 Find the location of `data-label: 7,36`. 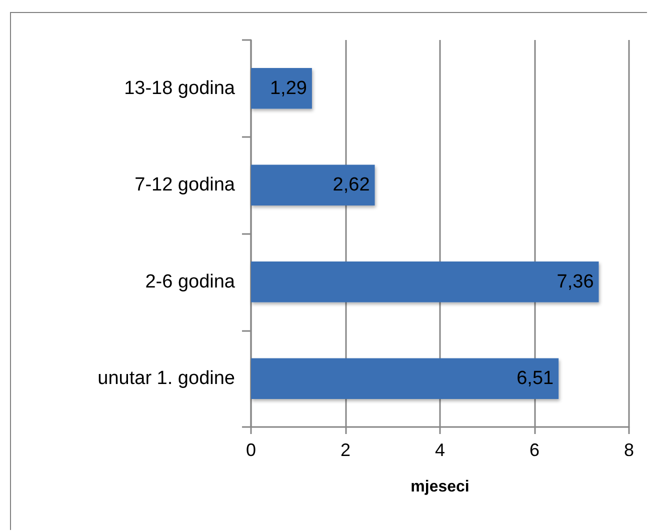

data-label: 7,36 is located at coordinates (575, 281).